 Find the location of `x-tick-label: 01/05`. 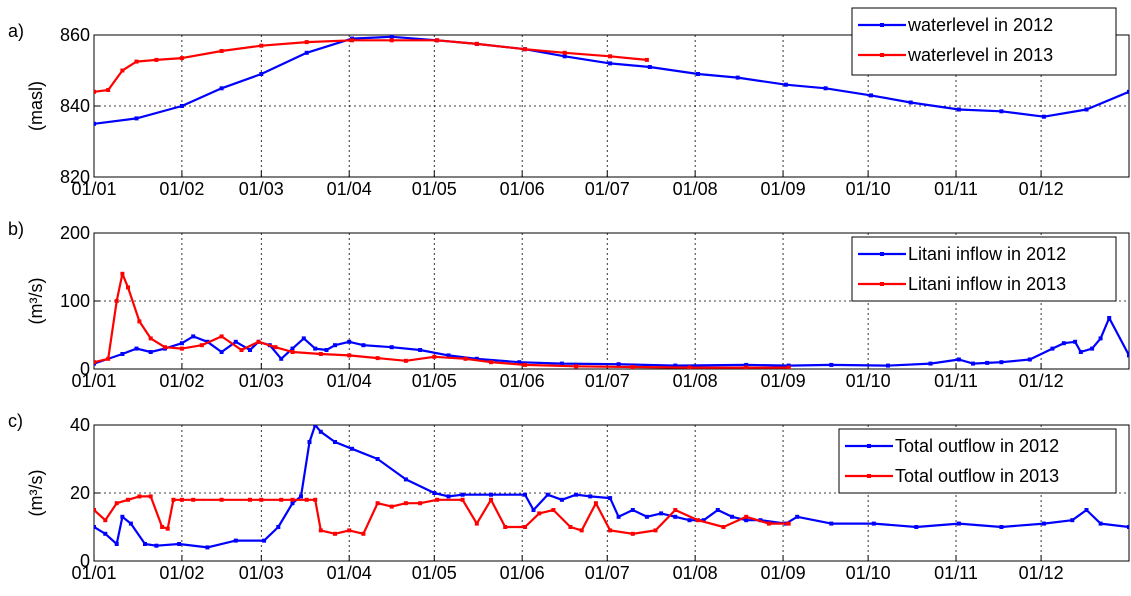

x-tick-label: 01/05 is located at coordinates (434, 573).